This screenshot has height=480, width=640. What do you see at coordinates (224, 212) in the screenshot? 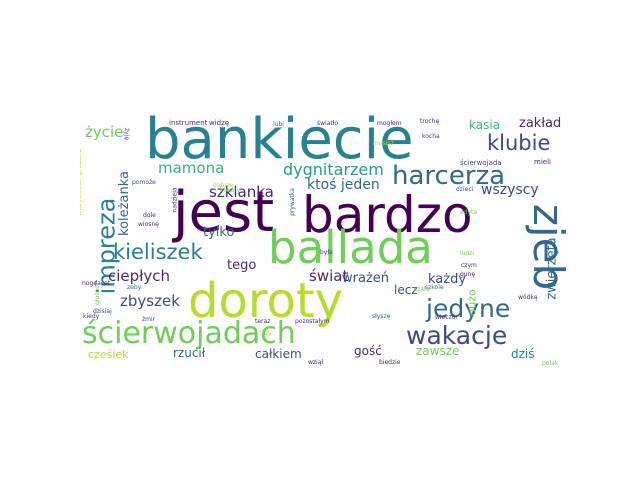
I see `word: jest` at bounding box center [224, 212].